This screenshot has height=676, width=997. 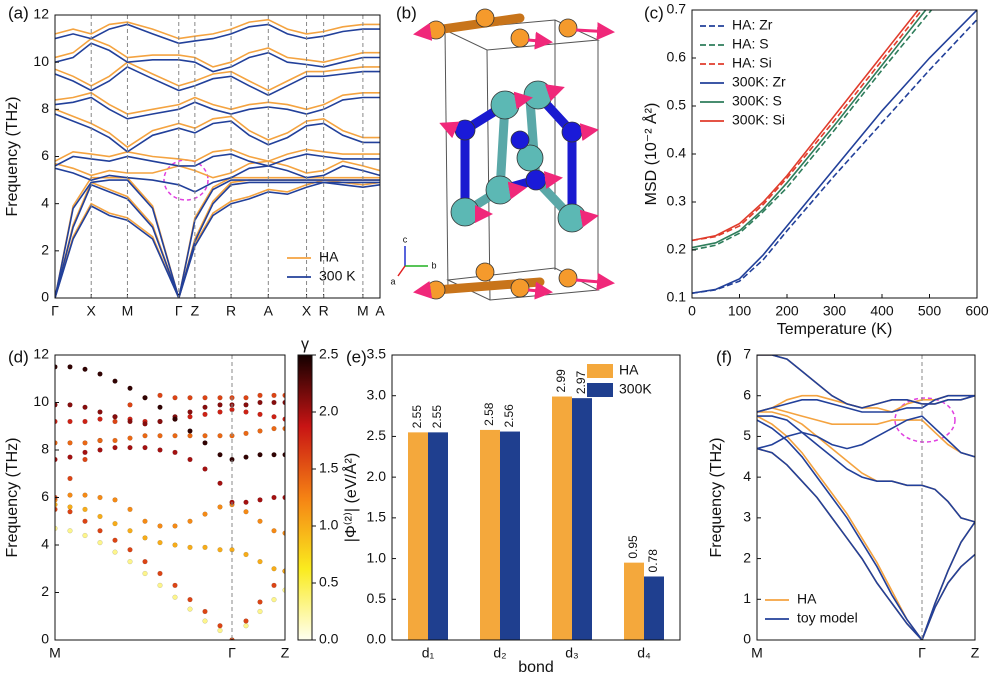 What do you see at coordinates (269, 311) in the screenshot?
I see `x-tick-label: A` at bounding box center [269, 311].